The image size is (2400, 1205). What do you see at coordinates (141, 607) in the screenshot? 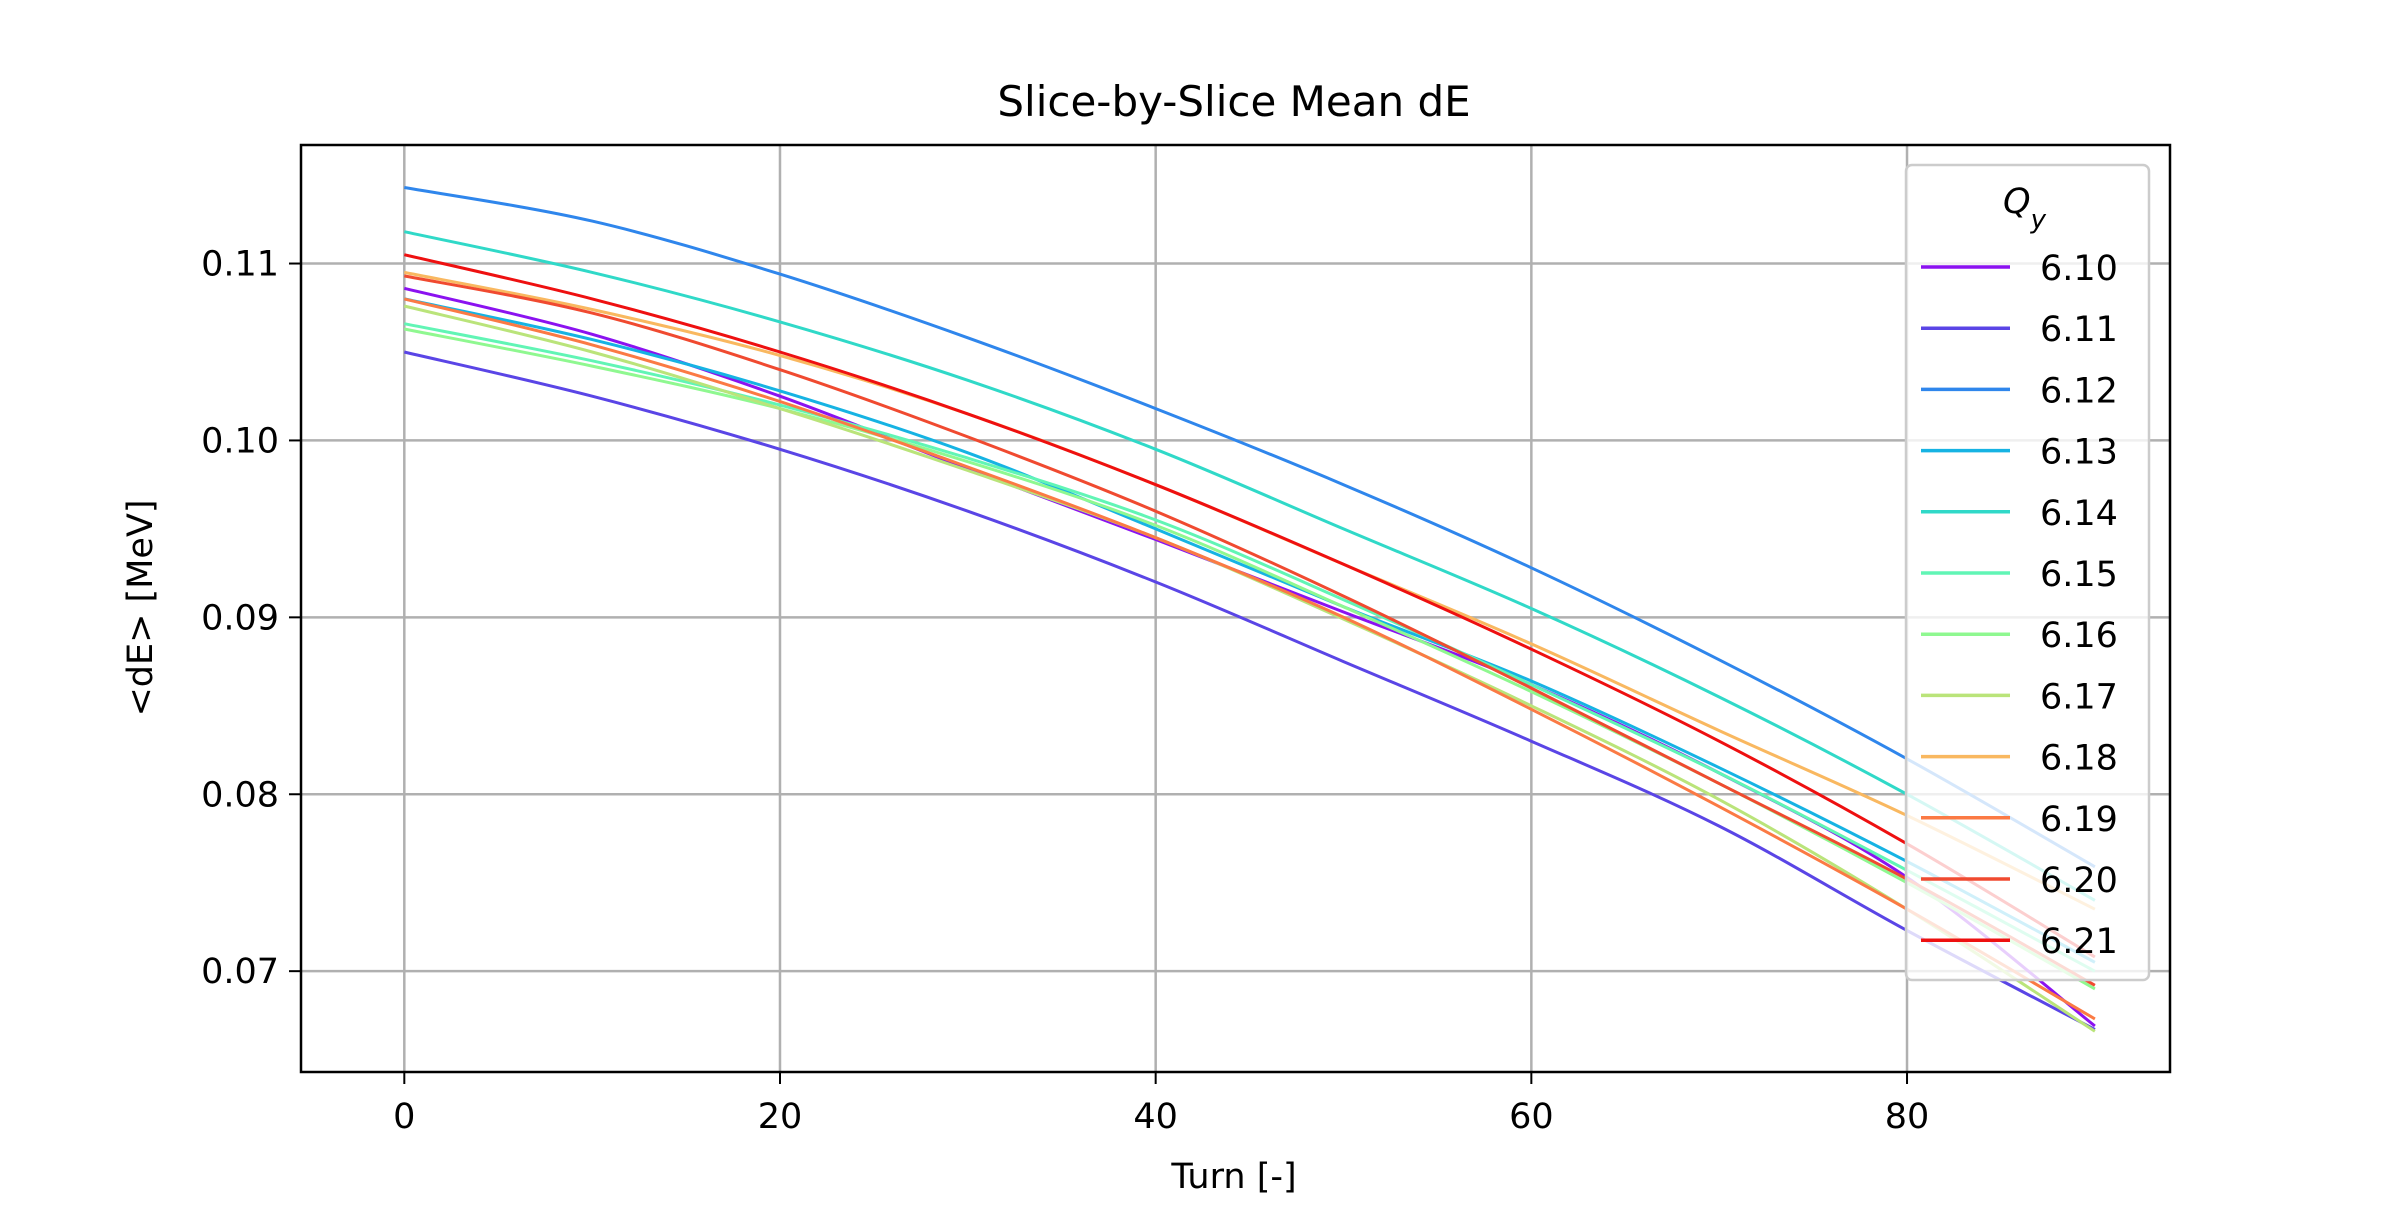
I see `y-axis-title: <dE> [MeV]` at bounding box center [141, 607].